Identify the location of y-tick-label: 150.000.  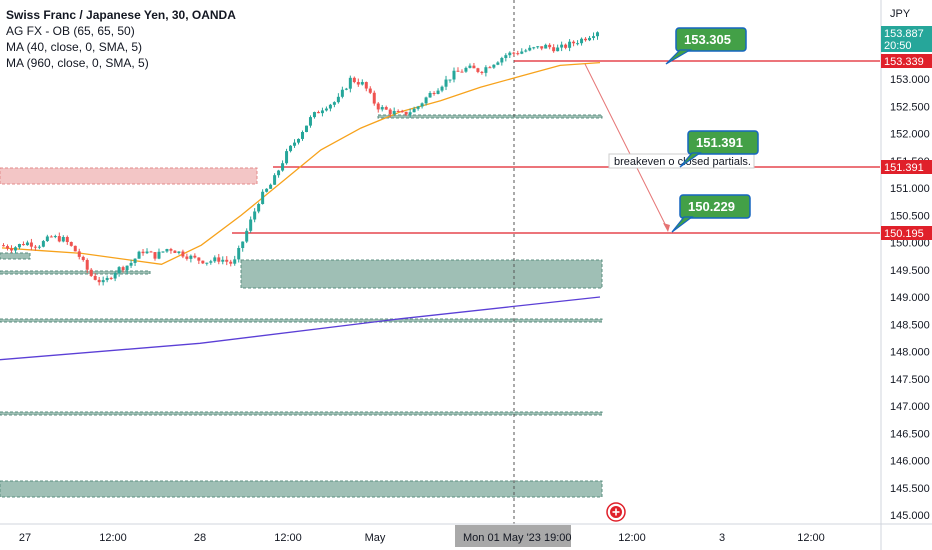
(910, 244).